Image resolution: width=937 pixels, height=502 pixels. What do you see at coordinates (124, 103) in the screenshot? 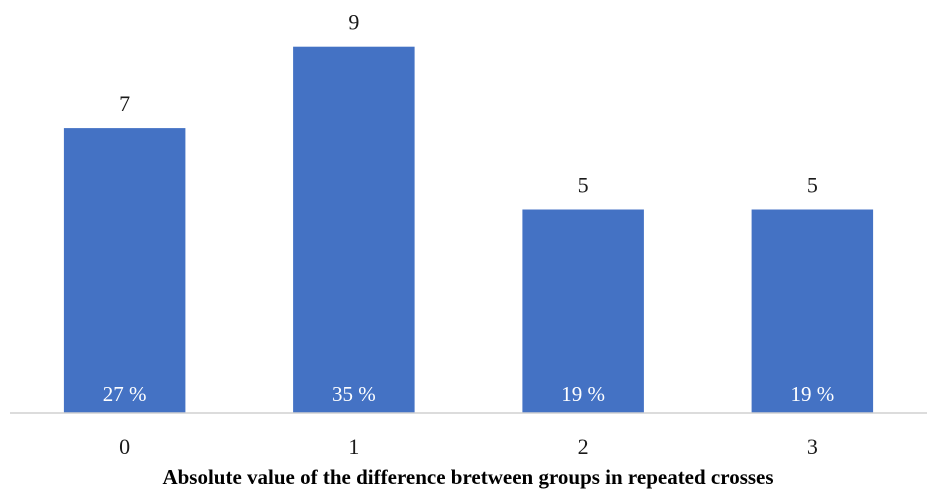
I see `data-label-0: 7` at bounding box center [124, 103].